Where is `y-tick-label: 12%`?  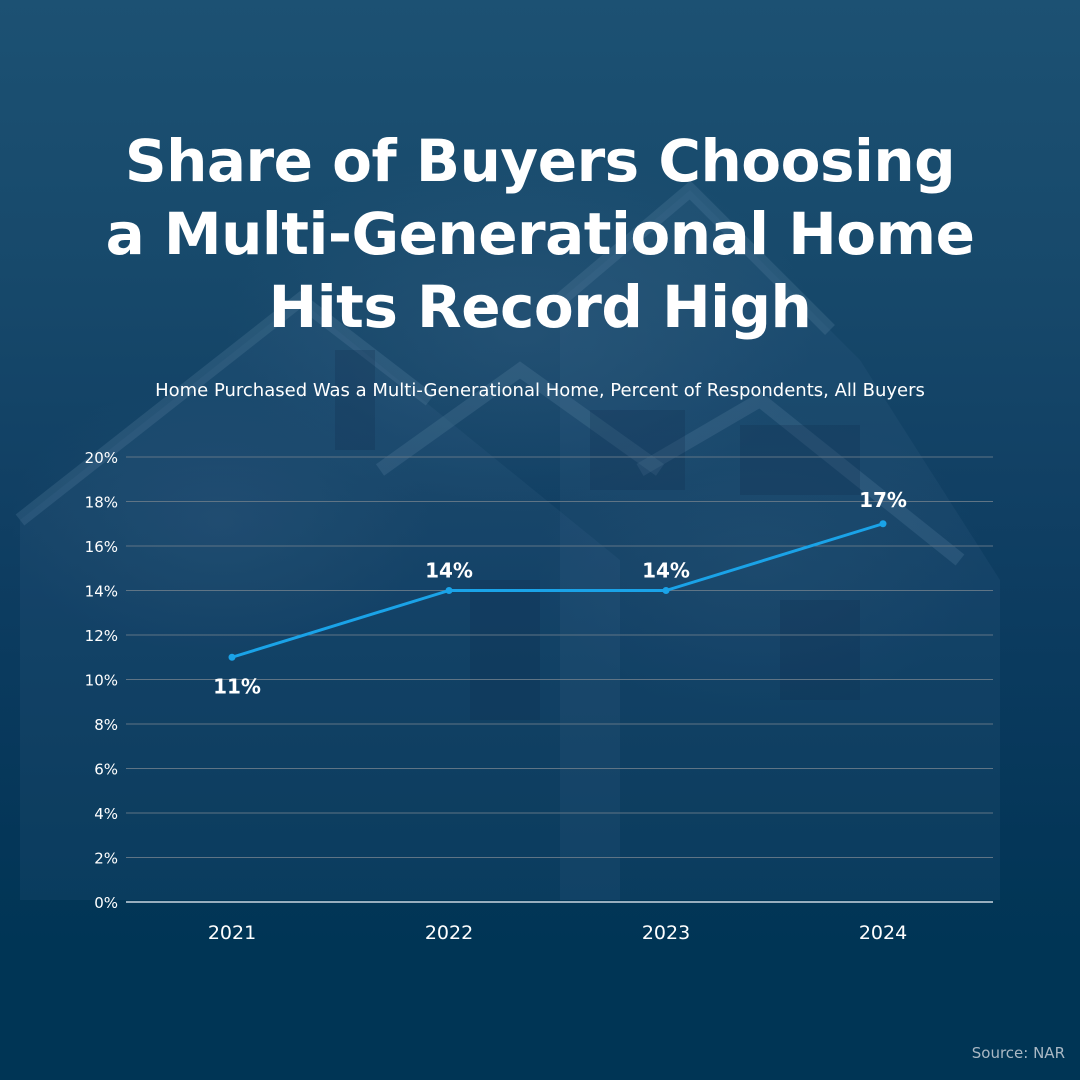 y-tick-label: 12% is located at coordinates (101, 636).